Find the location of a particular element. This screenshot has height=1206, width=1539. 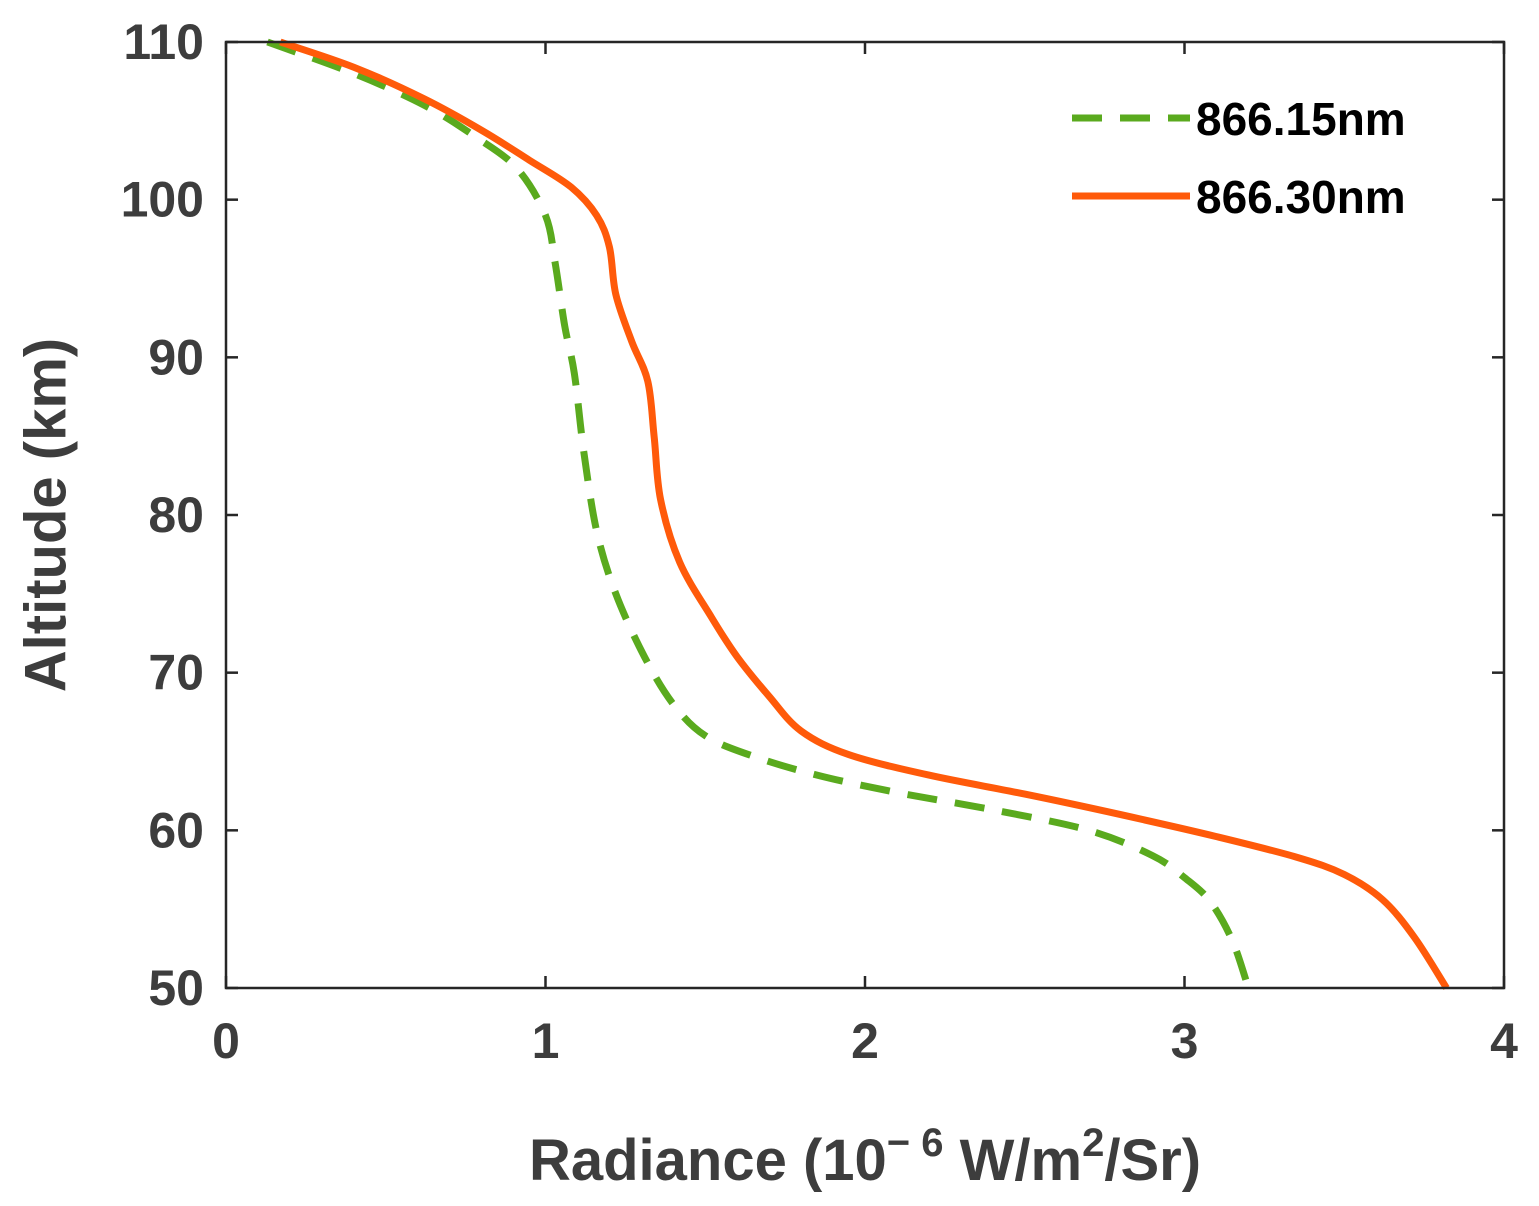

x-axis-title-exponent: − 6 is located at coordinates (915, 1143).